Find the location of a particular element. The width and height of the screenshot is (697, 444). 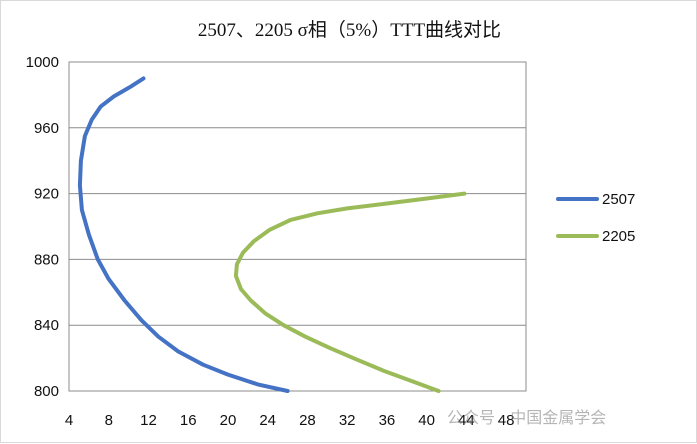

legend-label-2205: 2205 is located at coordinates (618, 236).